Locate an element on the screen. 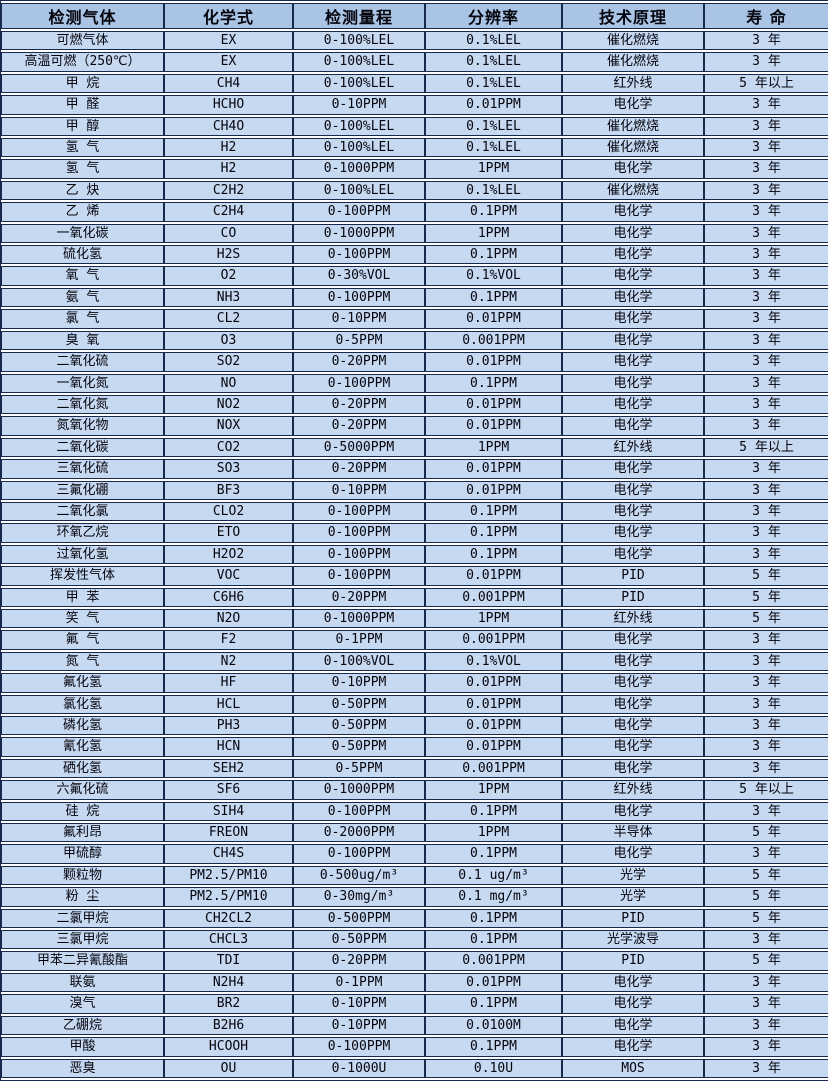 The height and width of the screenshot is (1081, 828). table-row: 甲 醇 CH4O 0-100%LEL 0.1%LEL 催化燃烧 3 年 is located at coordinates (414, 126).